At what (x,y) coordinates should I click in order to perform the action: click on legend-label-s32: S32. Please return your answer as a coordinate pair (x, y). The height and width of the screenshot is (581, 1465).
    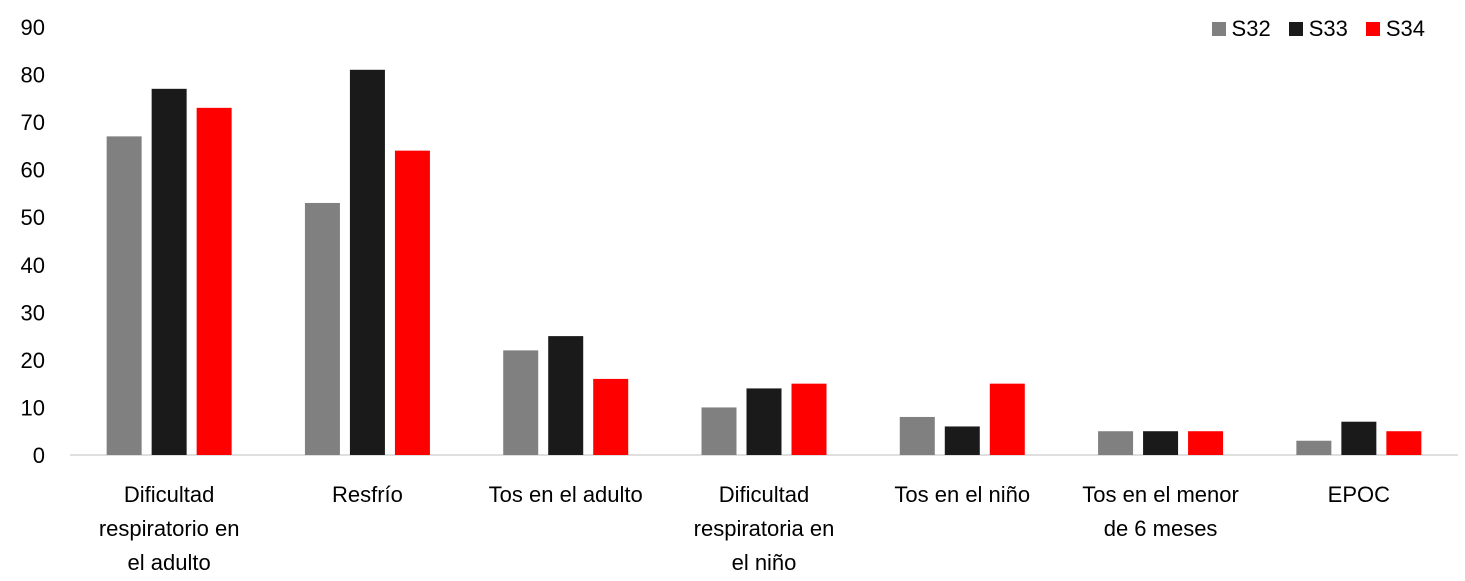
    Looking at the image, I should click on (1251, 28).